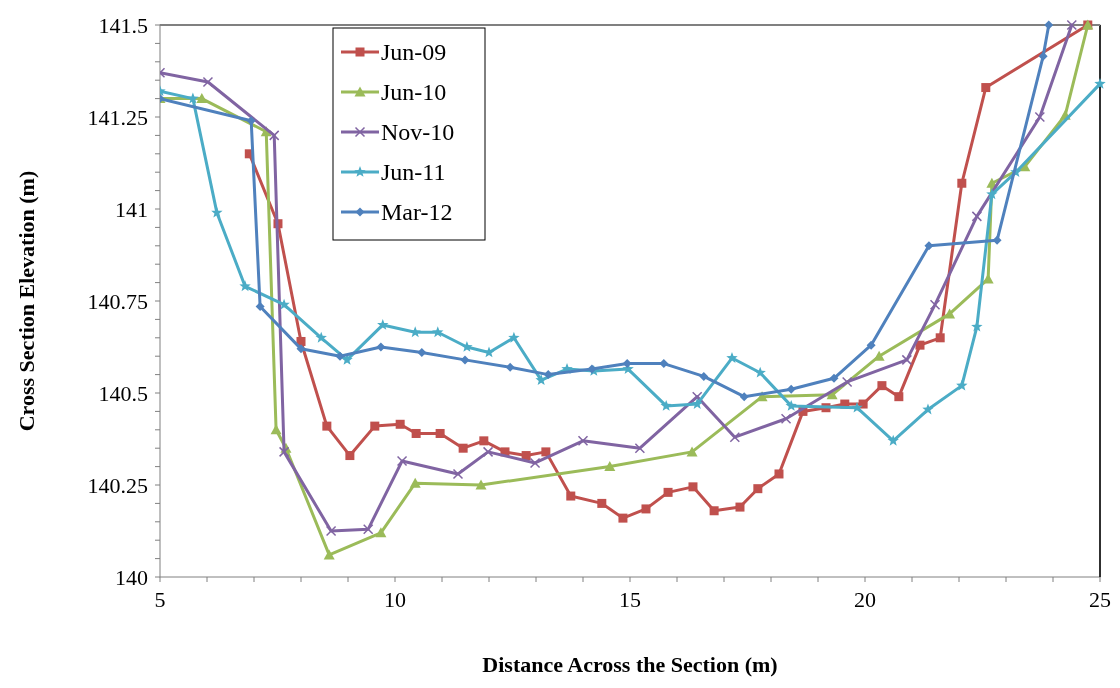  I want to click on legend-label: Jun-09, so click(414, 52).